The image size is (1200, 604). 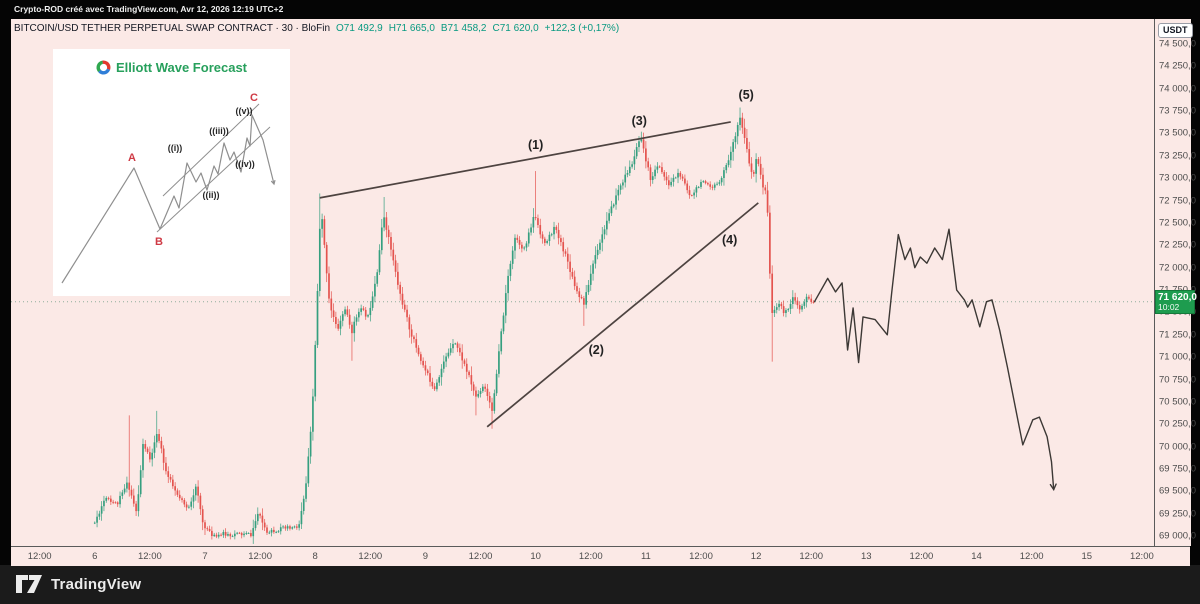 I want to click on elliott-wave-diagram: A B C ((i)) ((ii)) ((iii)) ((iv)) ((v)), so click(x=168, y=188).